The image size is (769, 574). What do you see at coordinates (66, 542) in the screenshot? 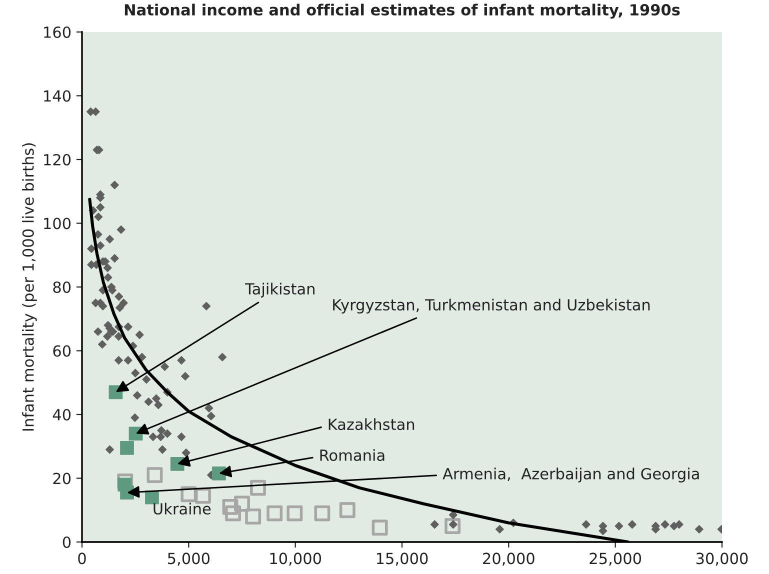
I see `y-tick-label: 0` at bounding box center [66, 542].